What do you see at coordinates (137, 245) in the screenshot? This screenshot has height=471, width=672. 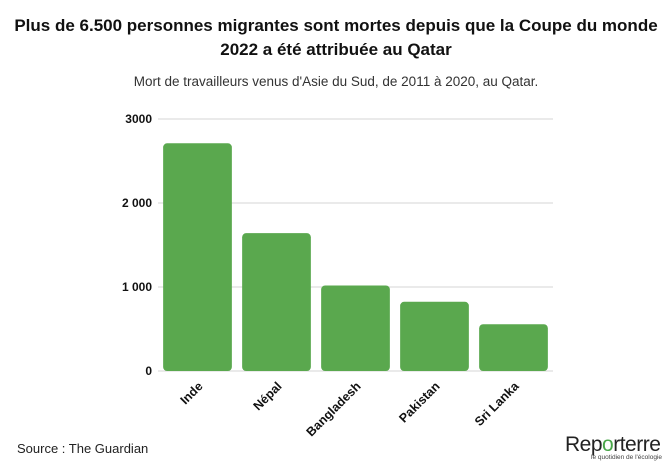 I see `y-axis-ticks: 0 1 000 2 000 3000` at bounding box center [137, 245].